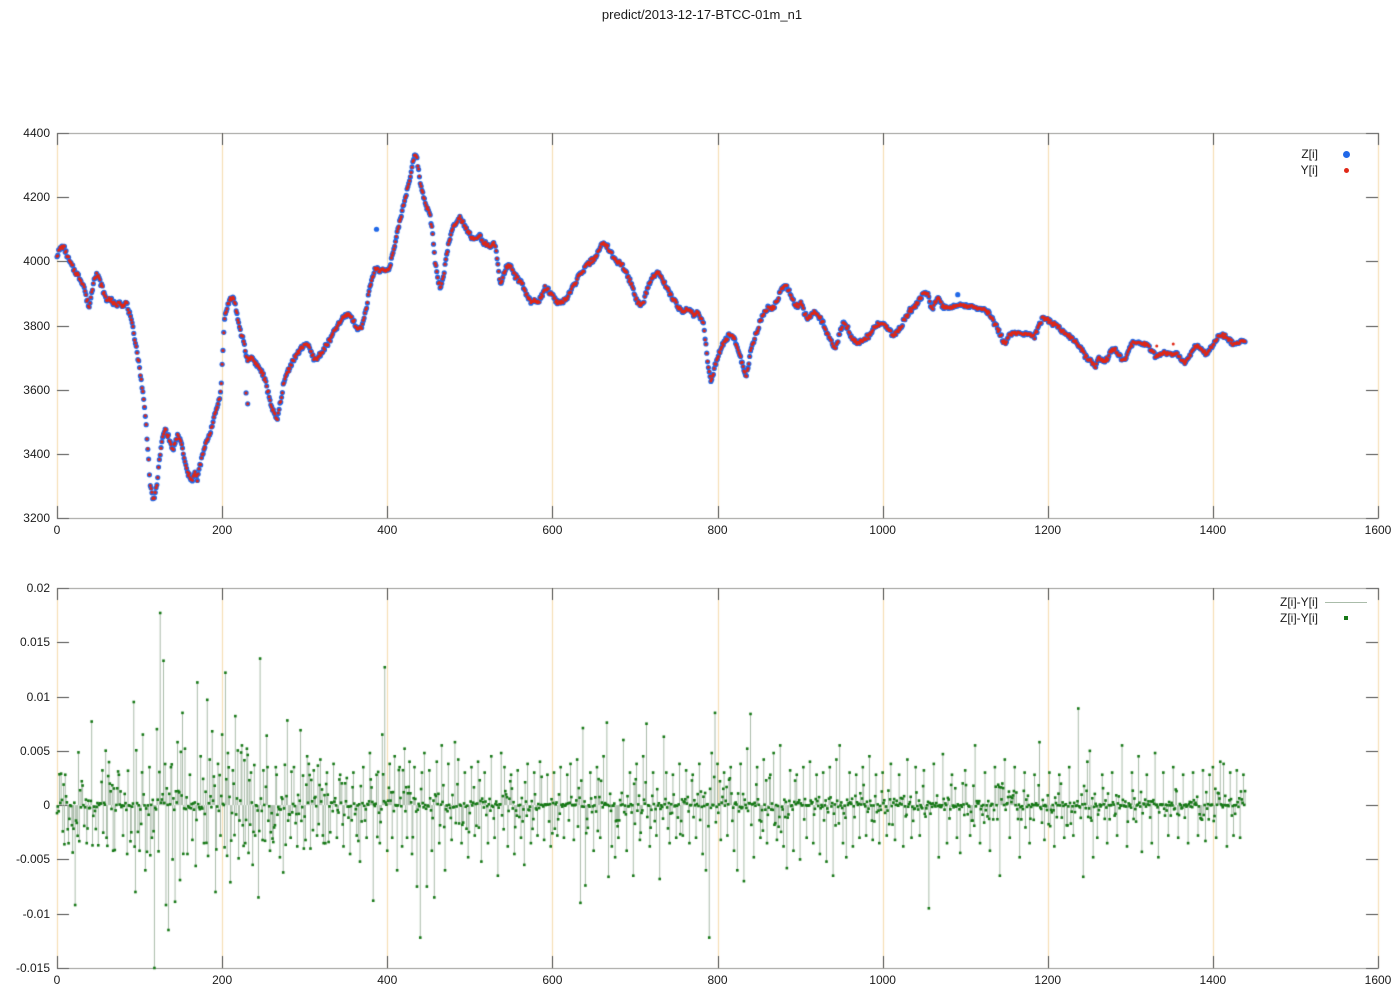 The image size is (1400, 1000). Describe the element at coordinates (1378, 980) in the screenshot. I see `bottom-x-tick-label: 1600` at that location.